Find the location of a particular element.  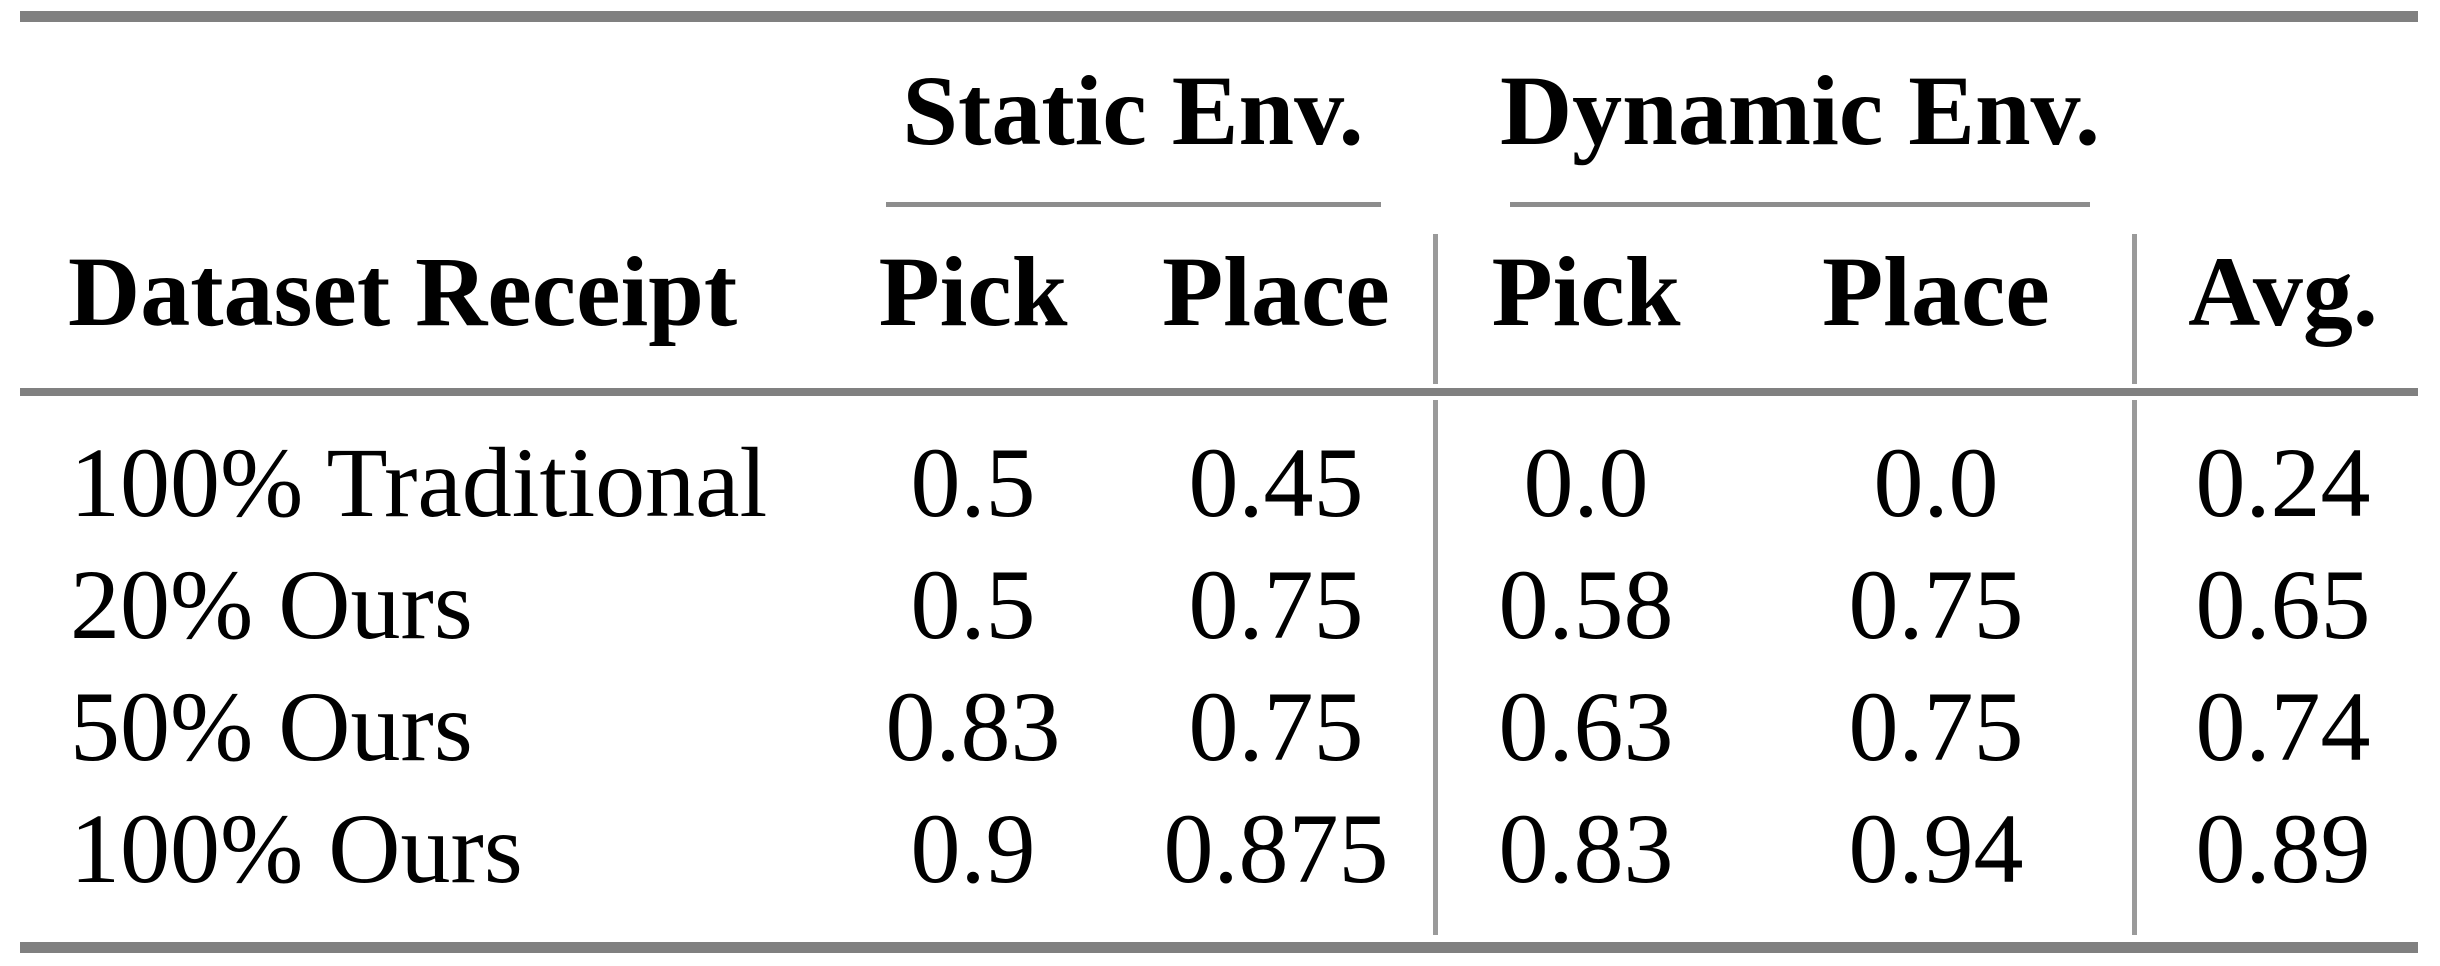

bottom-rule is located at coordinates (1219, 947).